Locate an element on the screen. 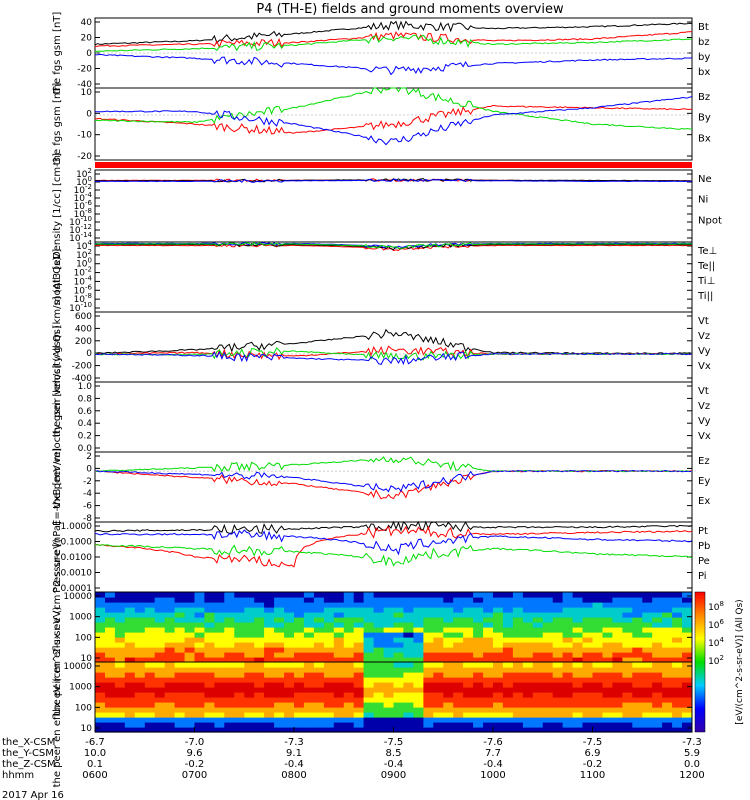 The width and height of the screenshot is (750, 800). series-line-bx is located at coordinates (393, 64).